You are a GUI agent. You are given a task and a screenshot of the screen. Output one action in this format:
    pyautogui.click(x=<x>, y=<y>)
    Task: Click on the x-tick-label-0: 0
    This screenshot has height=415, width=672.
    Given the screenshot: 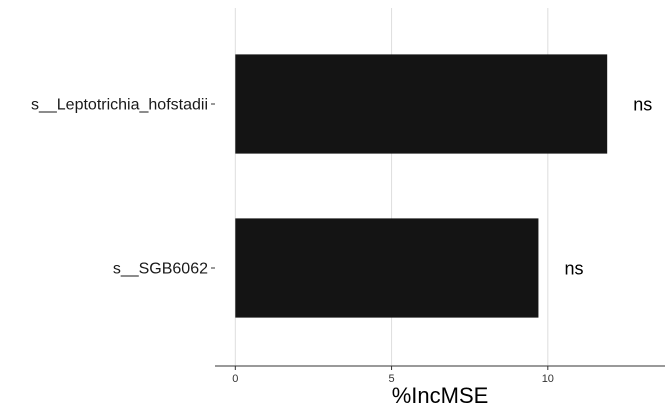 What is the action you would take?
    pyautogui.click(x=235, y=379)
    